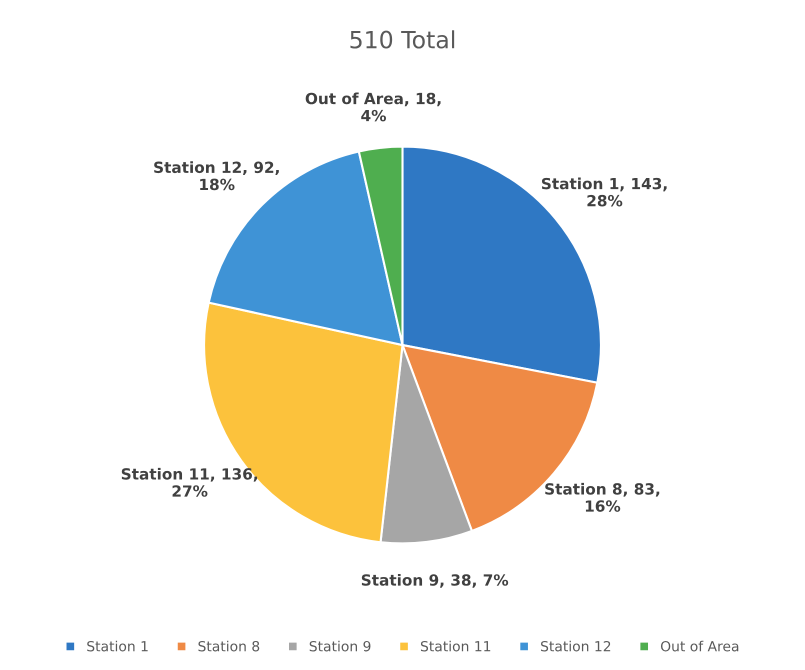 Image resolution: width=805 pixels, height=670 pixels. I want to click on chart-title: 510 Total, so click(402, 39).